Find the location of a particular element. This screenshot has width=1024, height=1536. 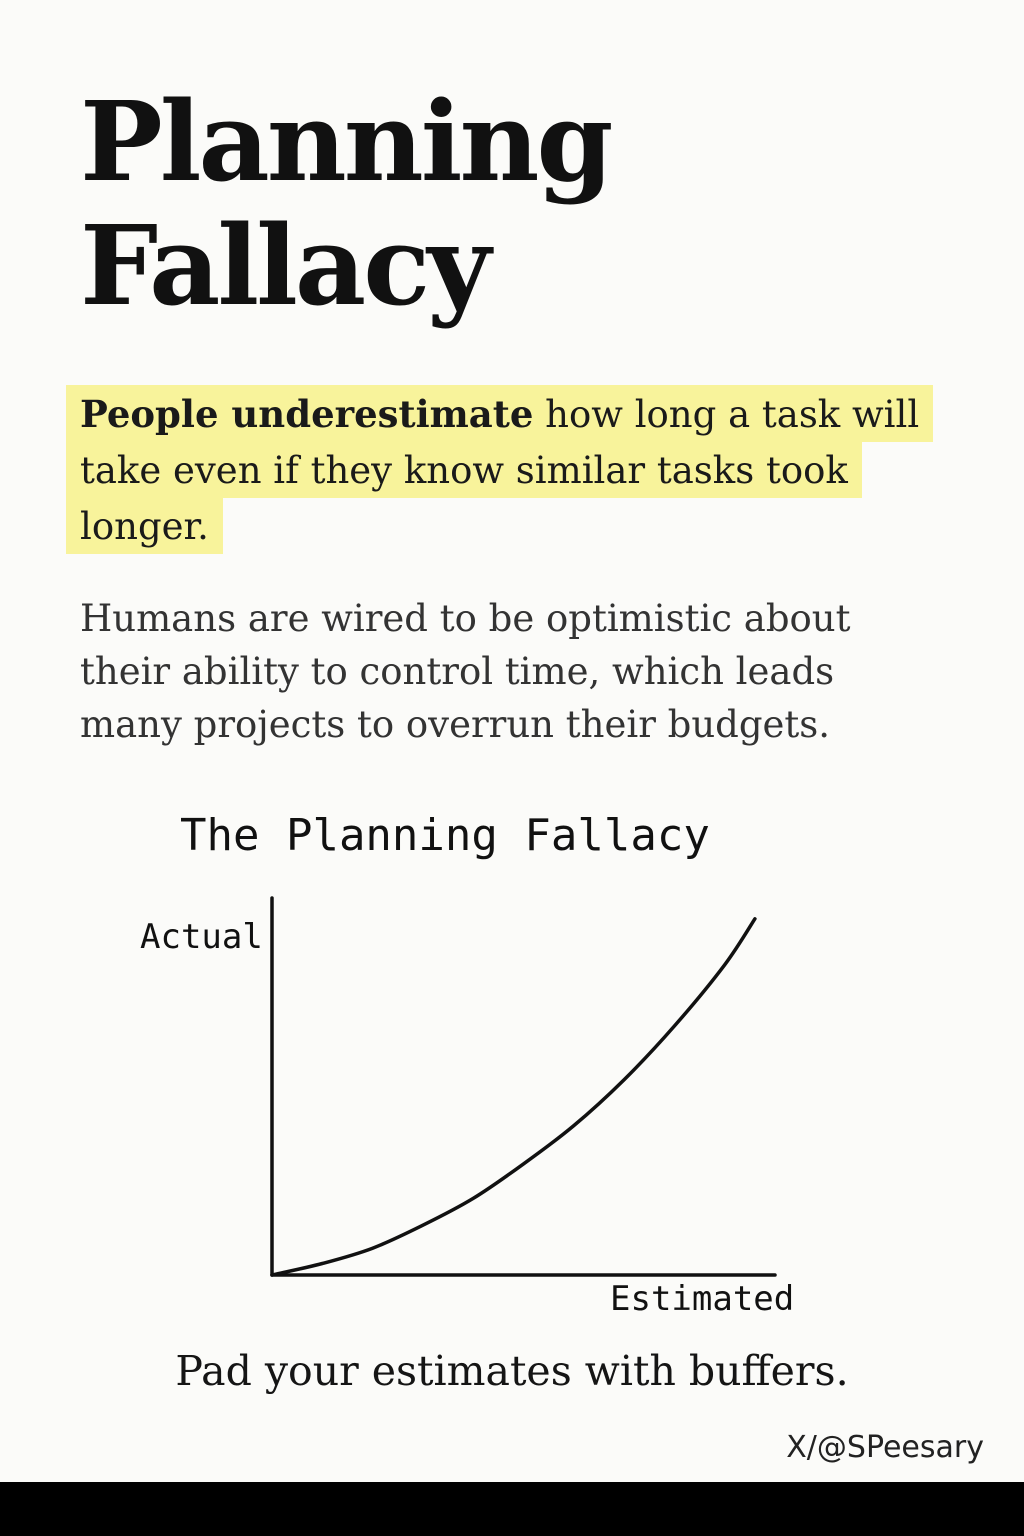

highlight-line-1-rest: how long a task will is located at coordinates (726, 414).